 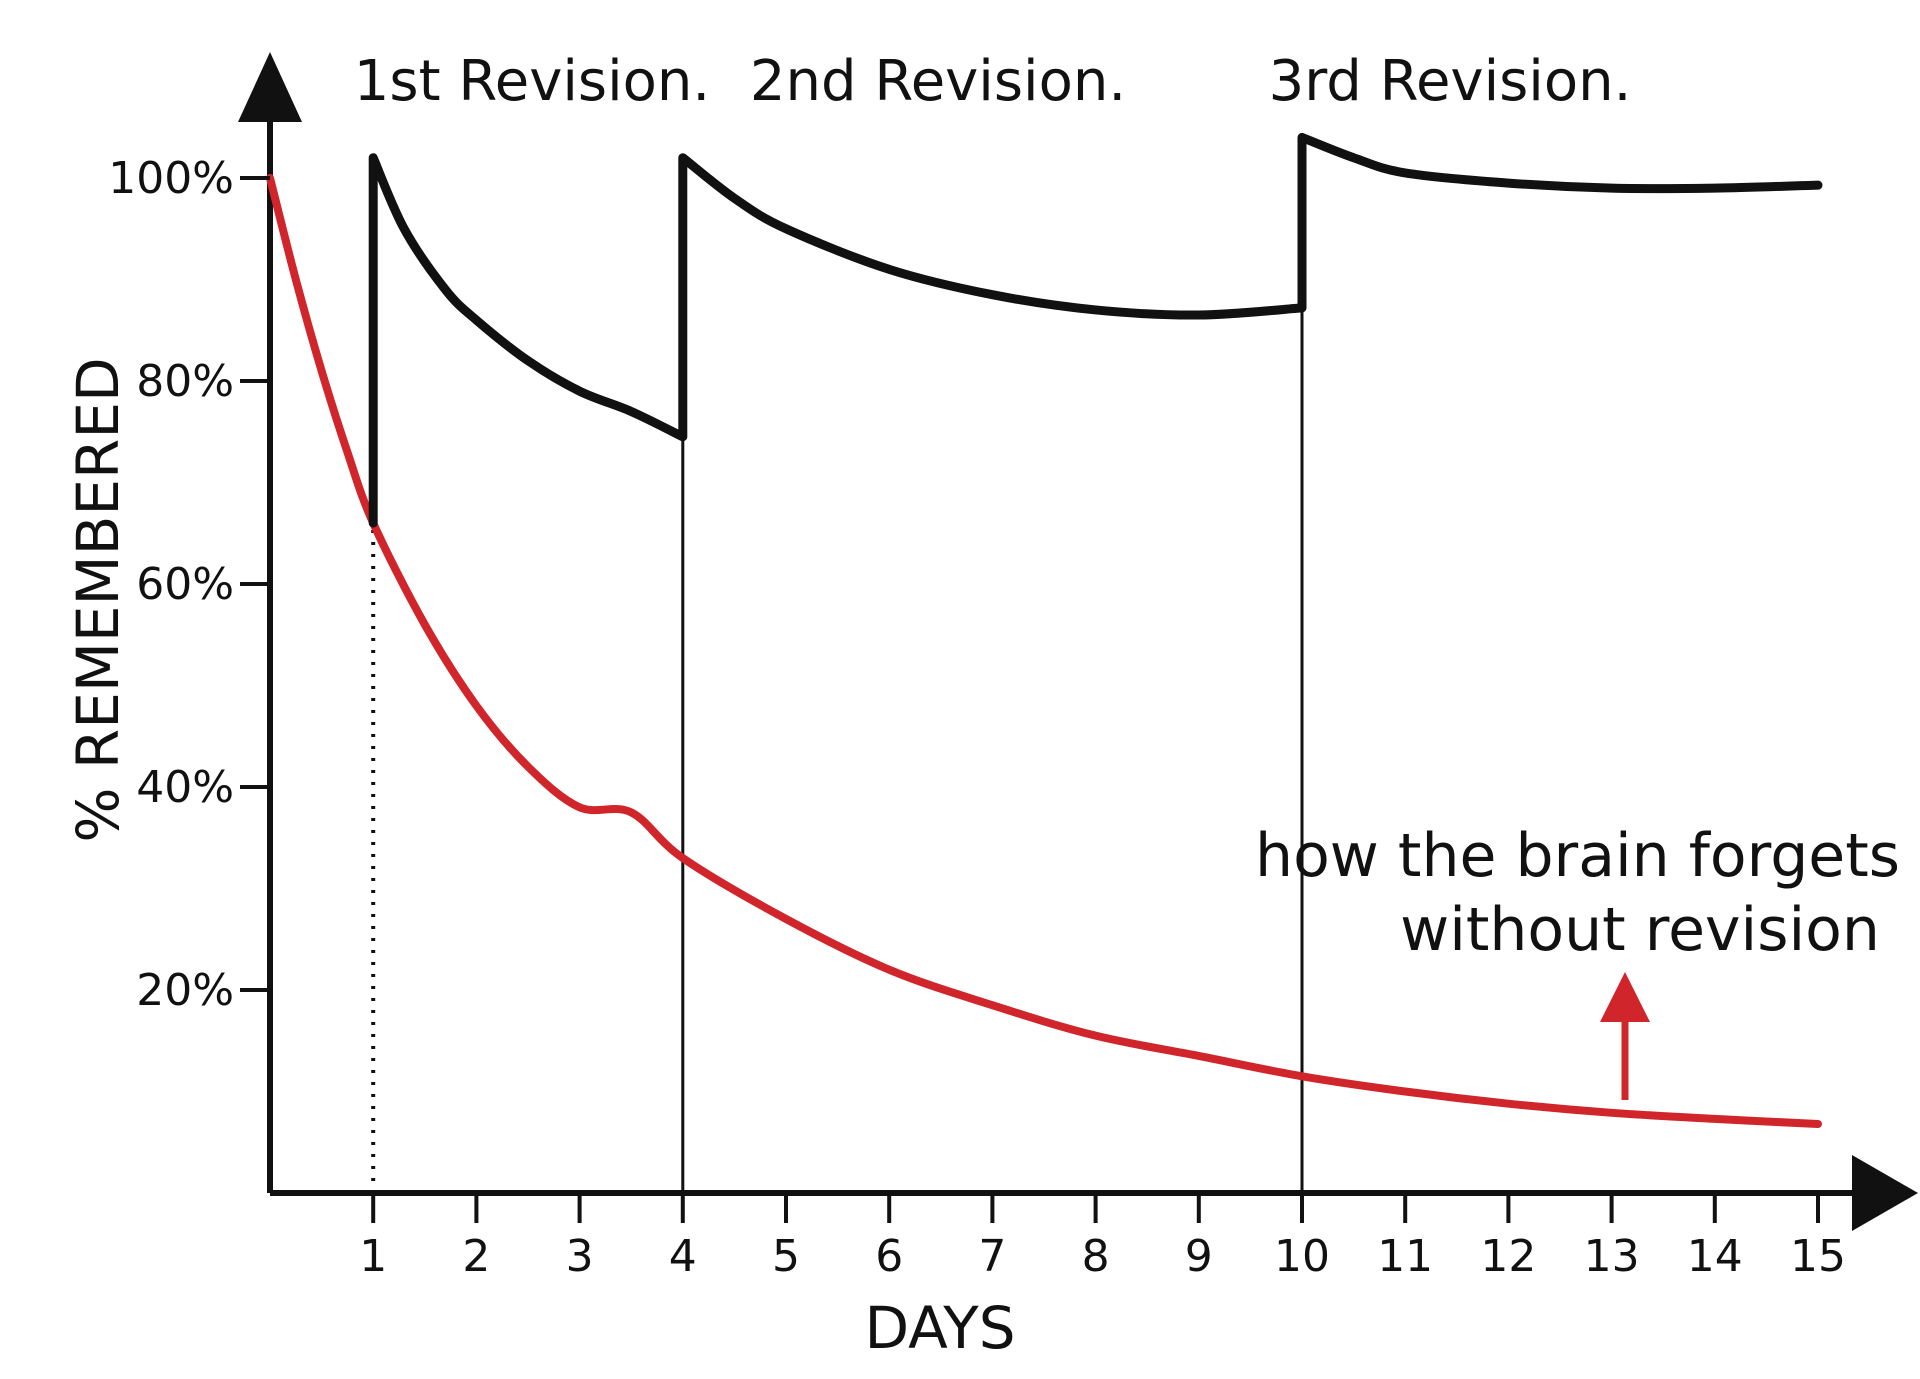 I want to click on x-tick-label: 1, so click(x=373, y=1256).